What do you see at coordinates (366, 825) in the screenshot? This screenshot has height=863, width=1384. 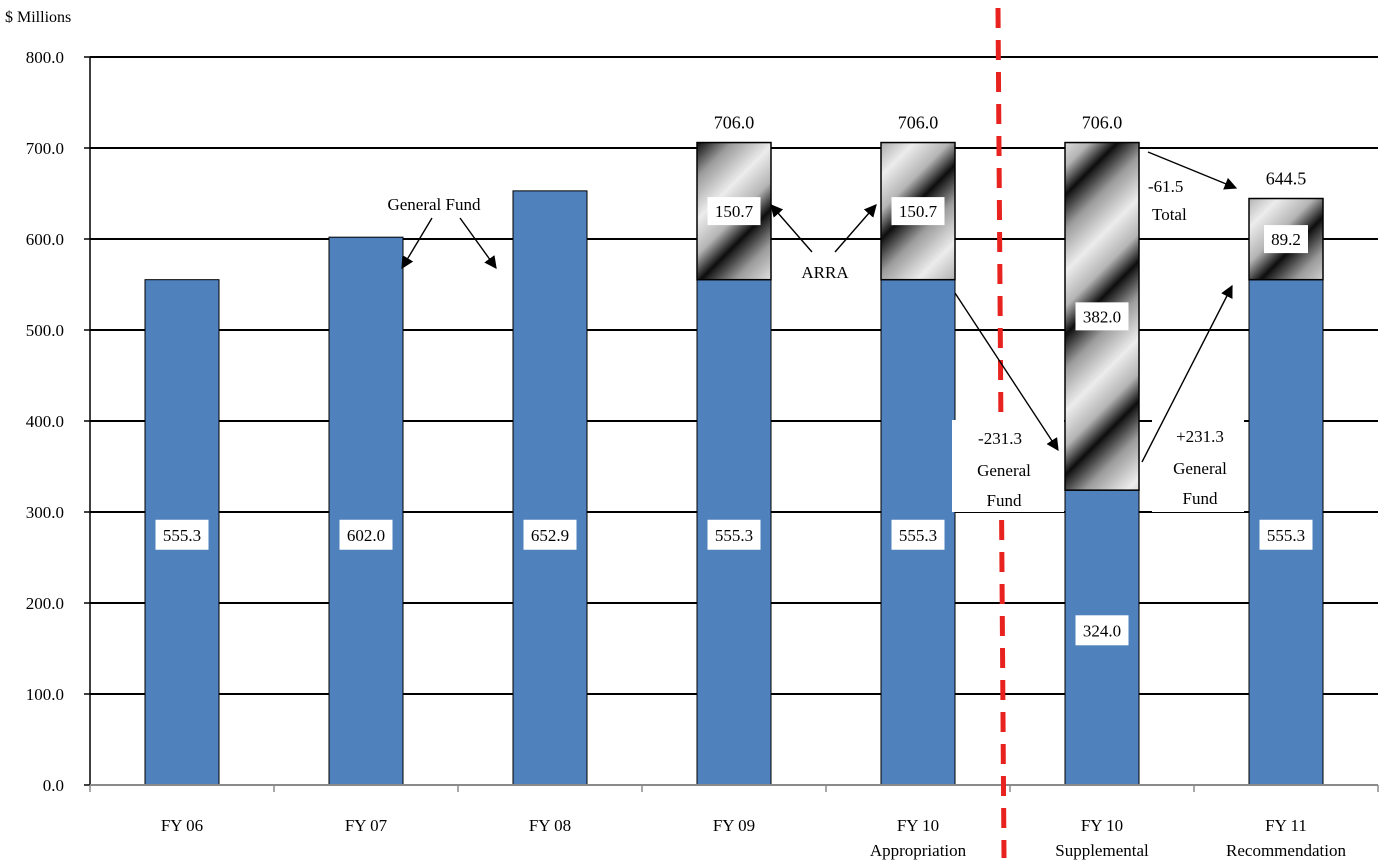 I see `x-tick-label: FY 07` at bounding box center [366, 825].